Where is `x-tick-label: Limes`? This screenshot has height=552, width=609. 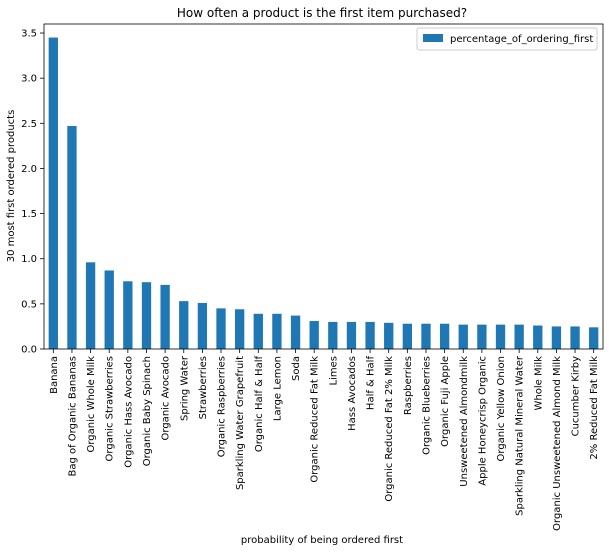 x-tick-label: Limes is located at coordinates (333, 370).